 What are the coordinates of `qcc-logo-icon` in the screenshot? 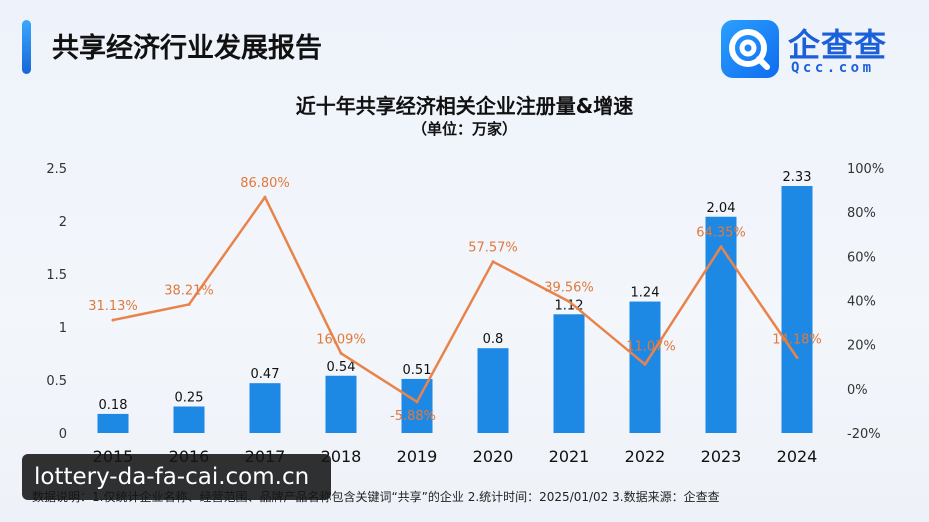 It's located at (750, 49).